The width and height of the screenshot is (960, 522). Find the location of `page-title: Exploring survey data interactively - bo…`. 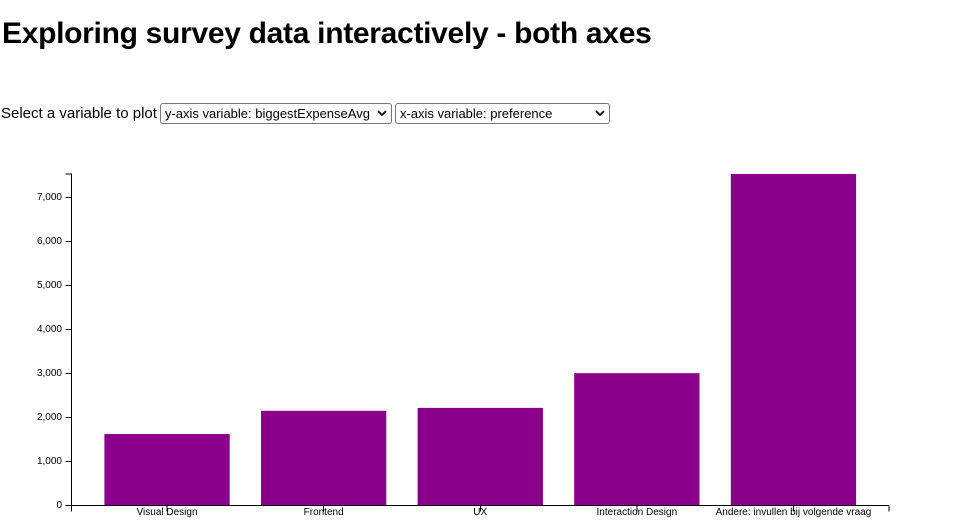

page-title: Exploring survey data interactively - bo… is located at coordinates (327, 33).